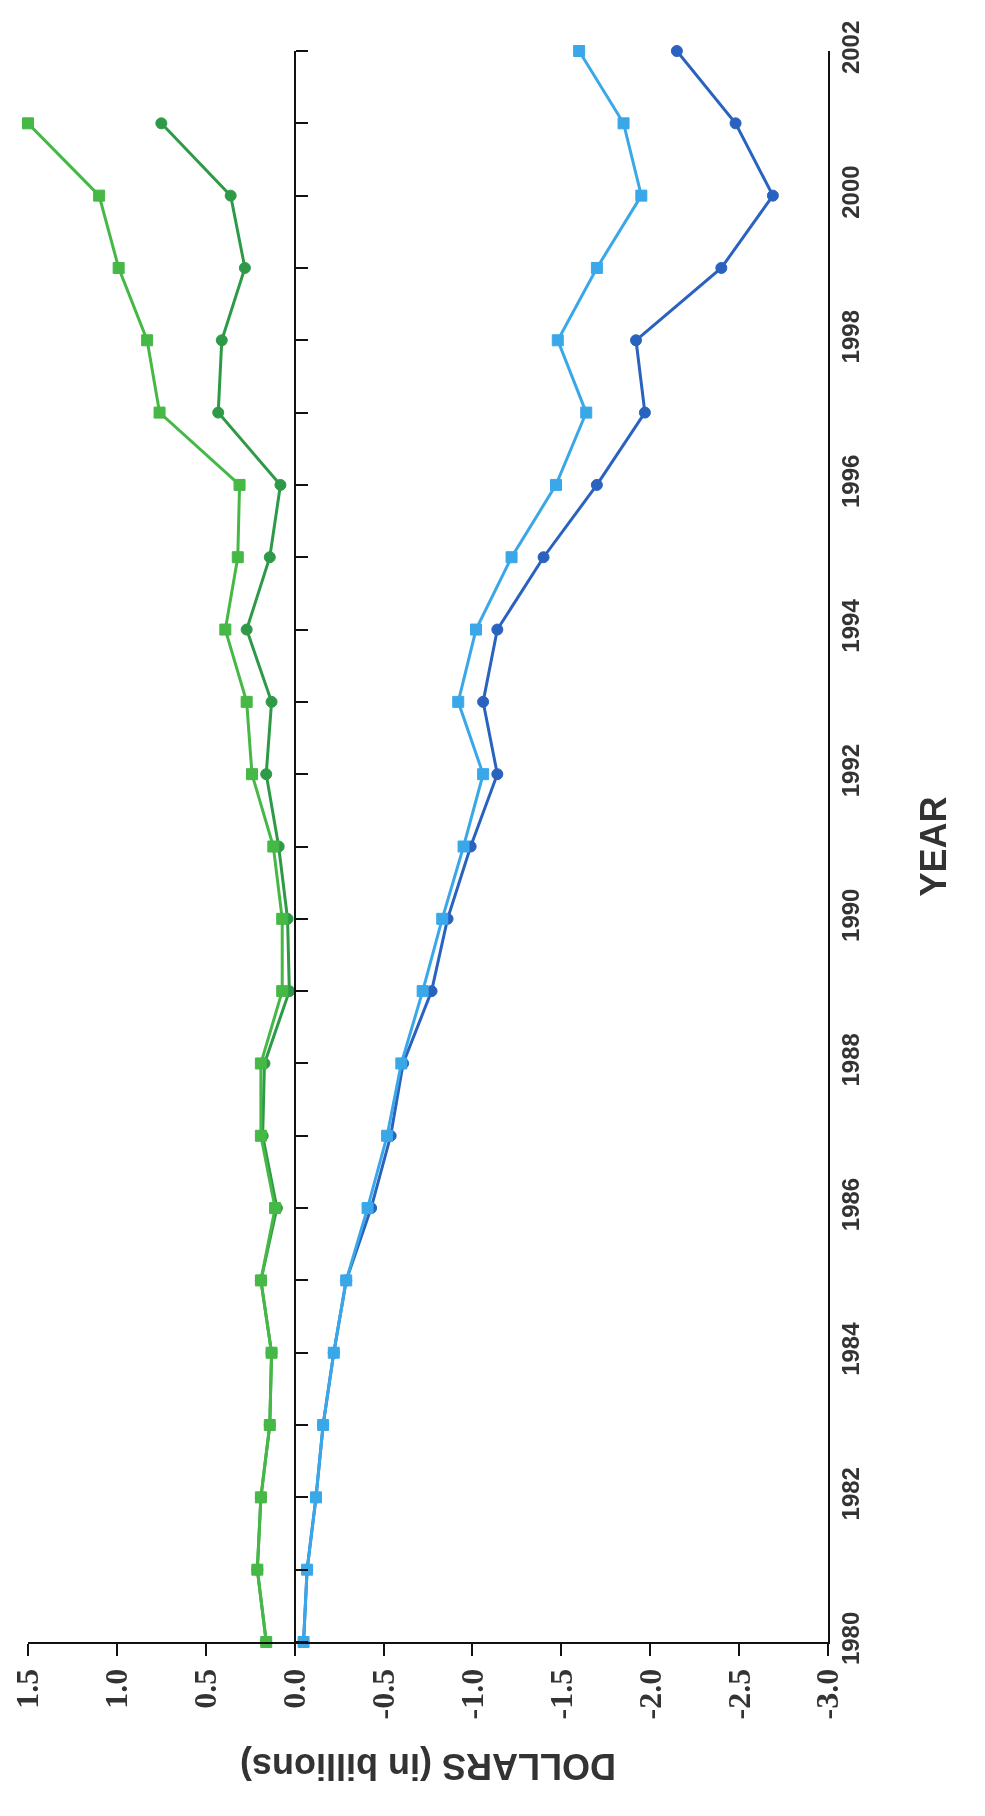  What do you see at coordinates (560, 1694) in the screenshot?
I see `x-tick-label: -1.5` at bounding box center [560, 1694].